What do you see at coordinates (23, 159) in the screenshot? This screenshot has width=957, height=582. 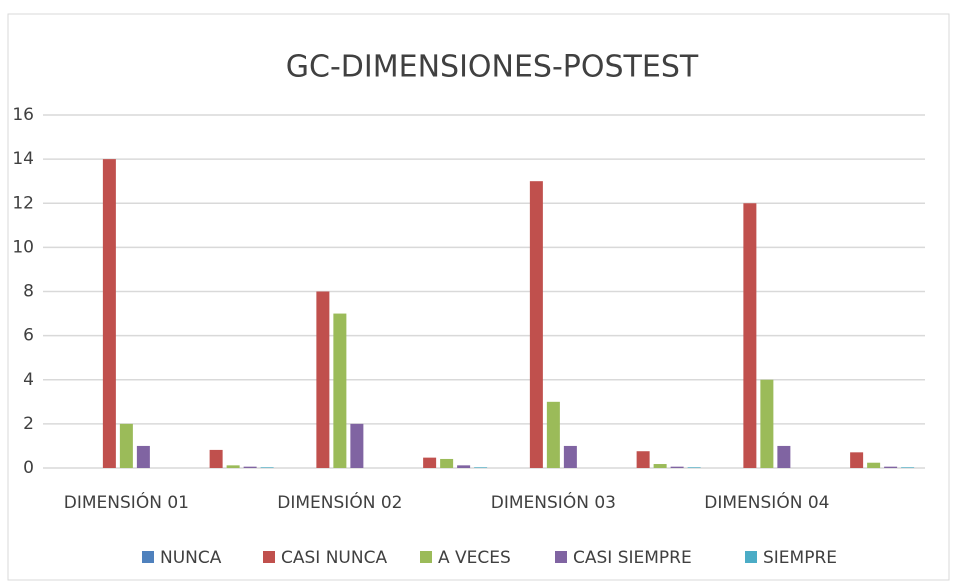 I see `y-tick-label: 14` at bounding box center [23, 159].